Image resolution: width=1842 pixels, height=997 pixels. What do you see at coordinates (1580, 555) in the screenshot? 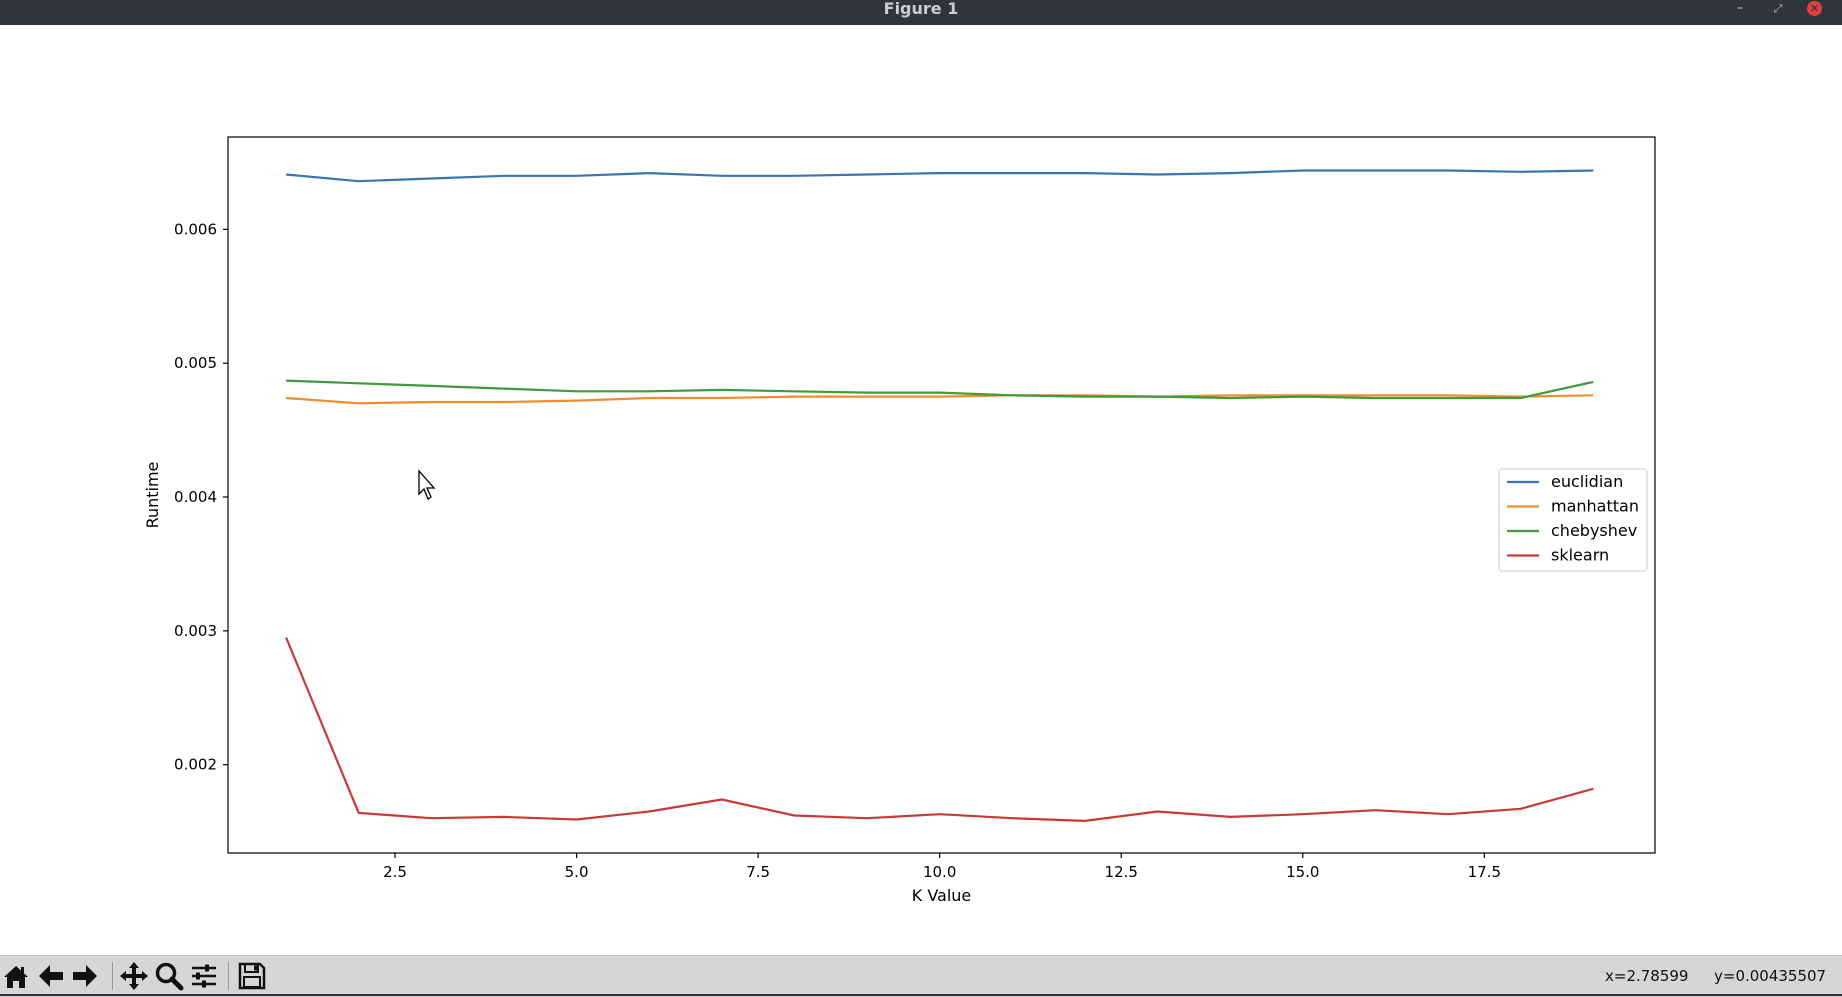
I see `legend-label-sklearn: sklearn` at bounding box center [1580, 555].